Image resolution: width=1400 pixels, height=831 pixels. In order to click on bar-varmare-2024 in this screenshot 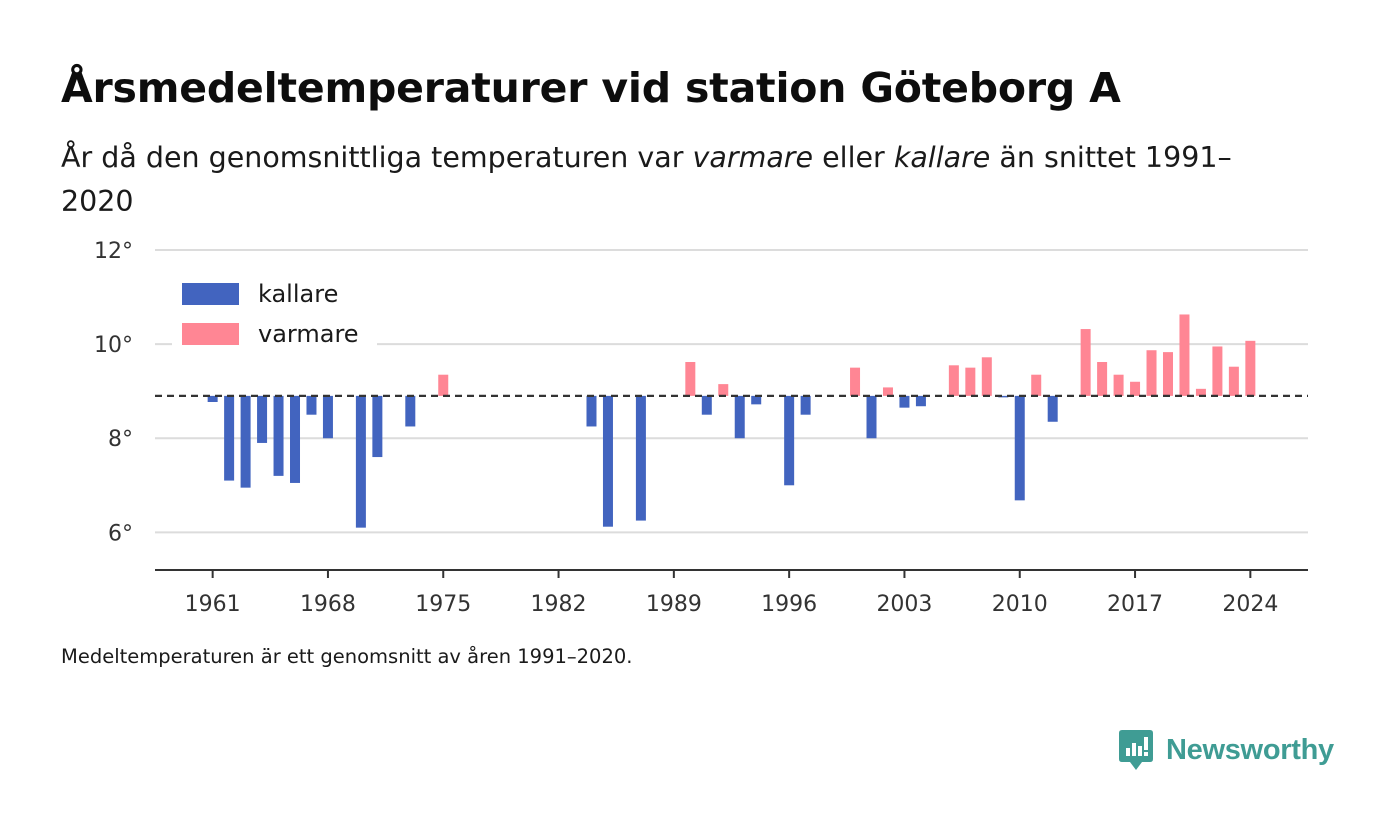, I will do `click(1250, 368)`.